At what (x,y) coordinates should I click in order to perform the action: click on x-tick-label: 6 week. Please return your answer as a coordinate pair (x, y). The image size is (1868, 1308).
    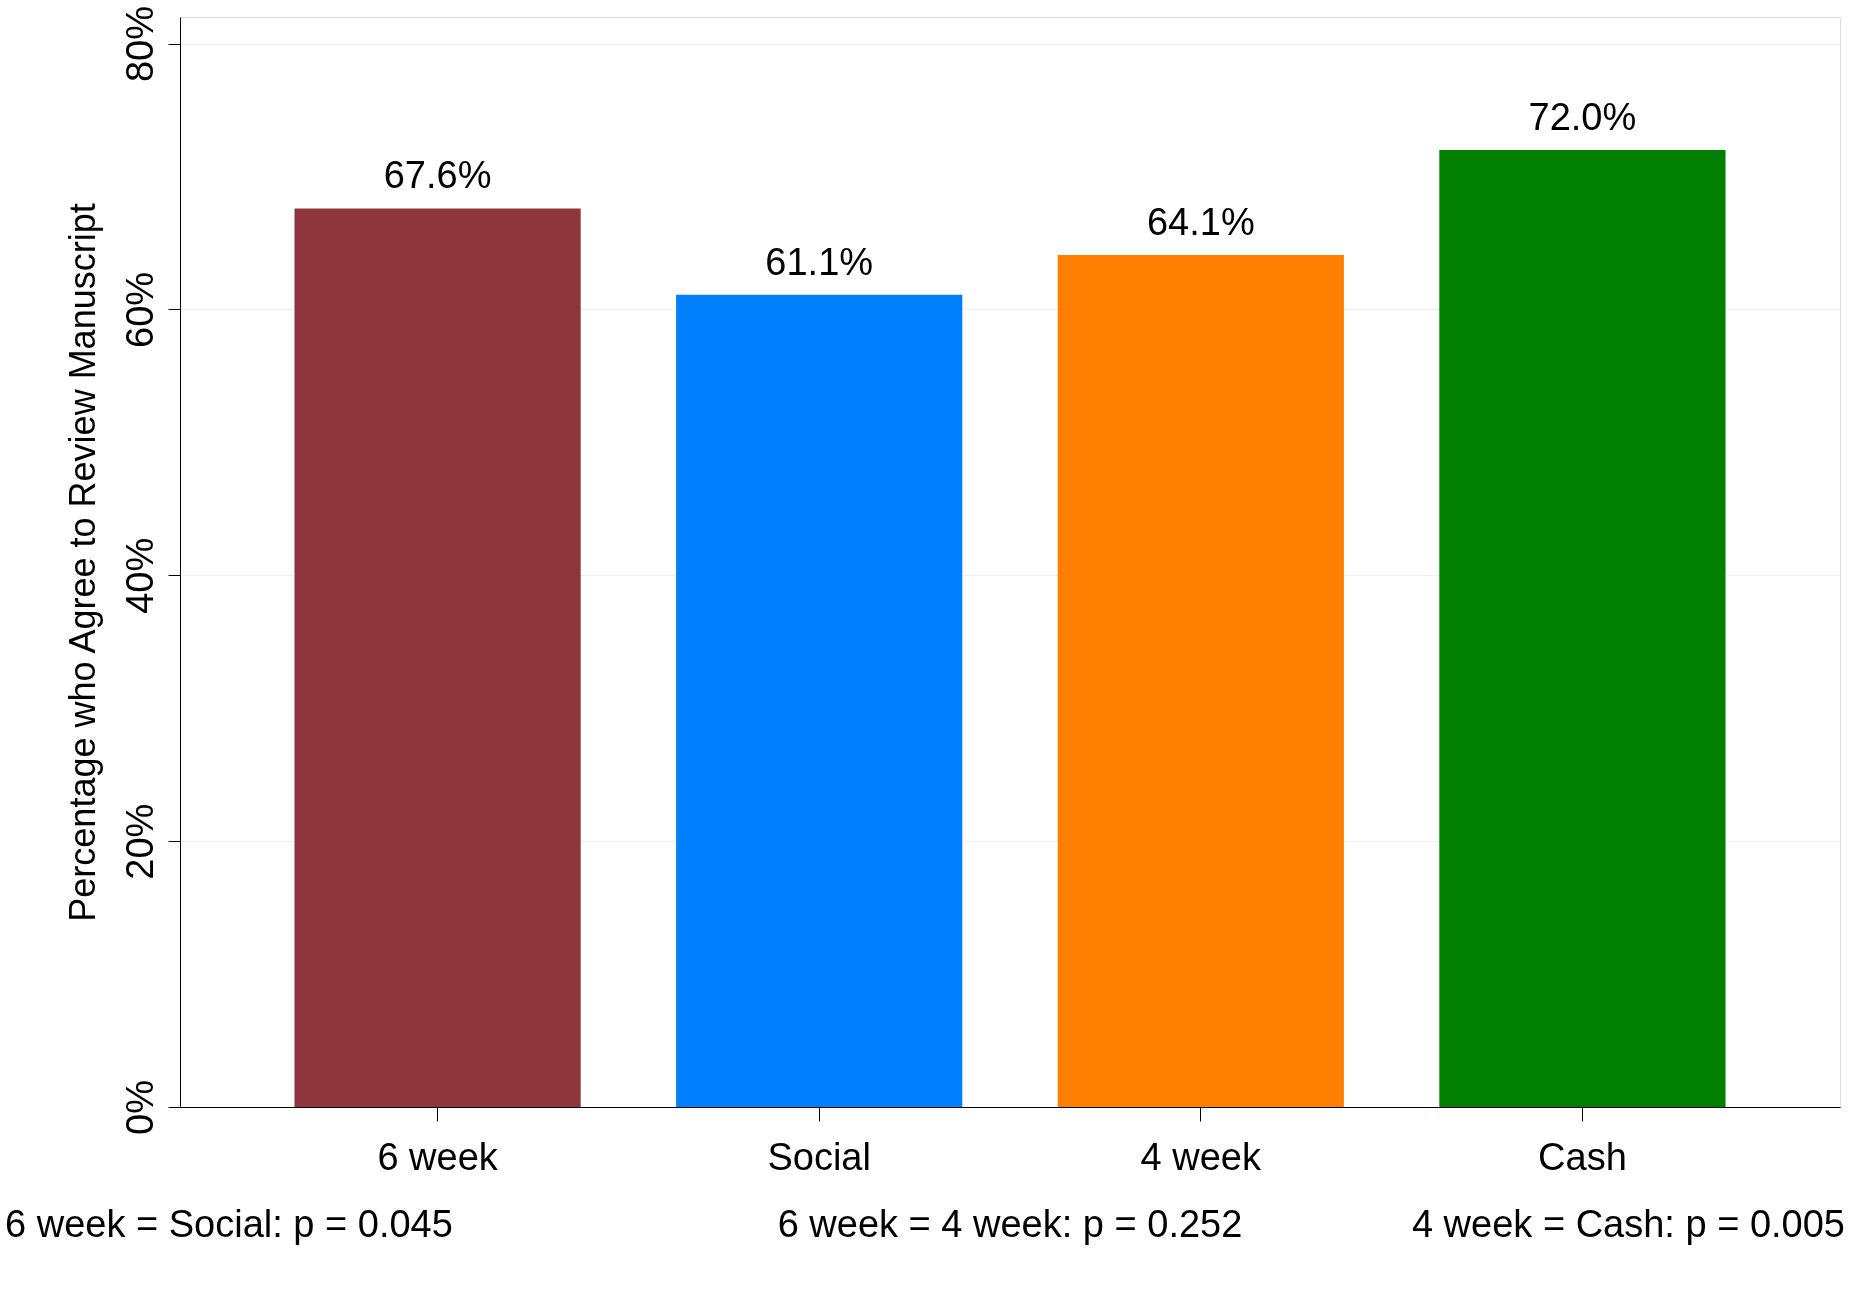
    Looking at the image, I should click on (438, 1156).